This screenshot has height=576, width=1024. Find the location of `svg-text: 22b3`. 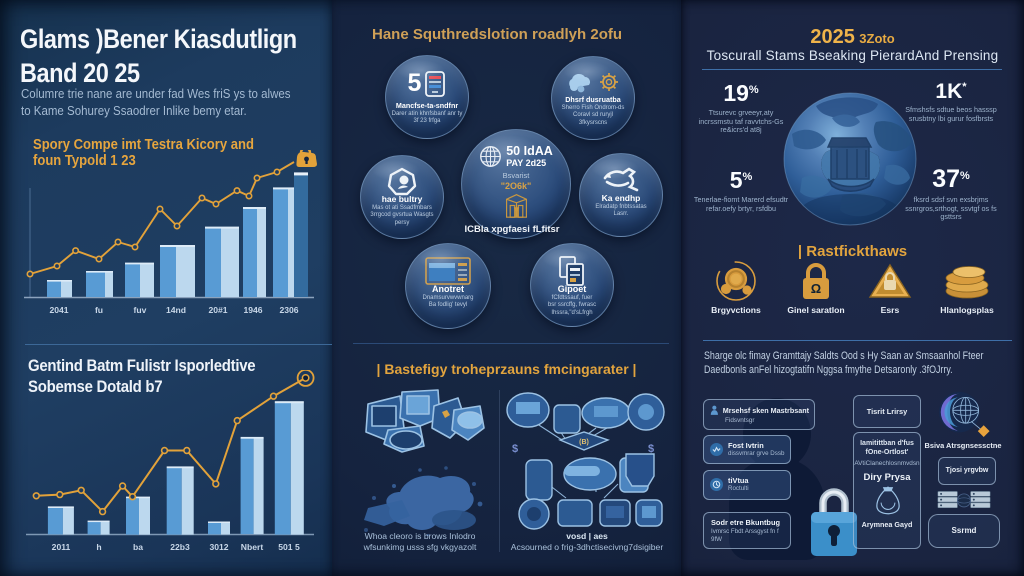

svg-text: 22b3 is located at coordinates (180, 547).